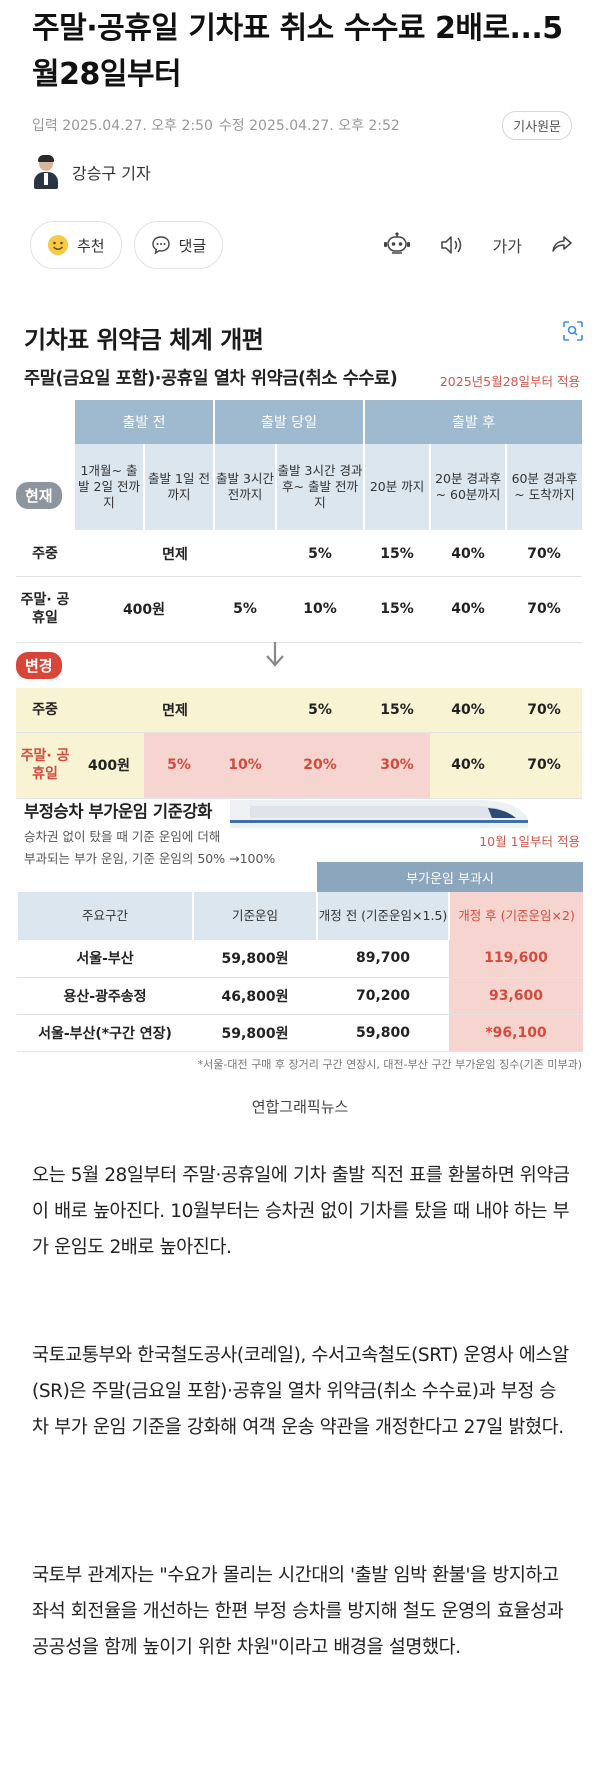 The width and height of the screenshot is (600, 1779). Describe the element at coordinates (562, 245) in the screenshot. I see `share-icon` at that location.